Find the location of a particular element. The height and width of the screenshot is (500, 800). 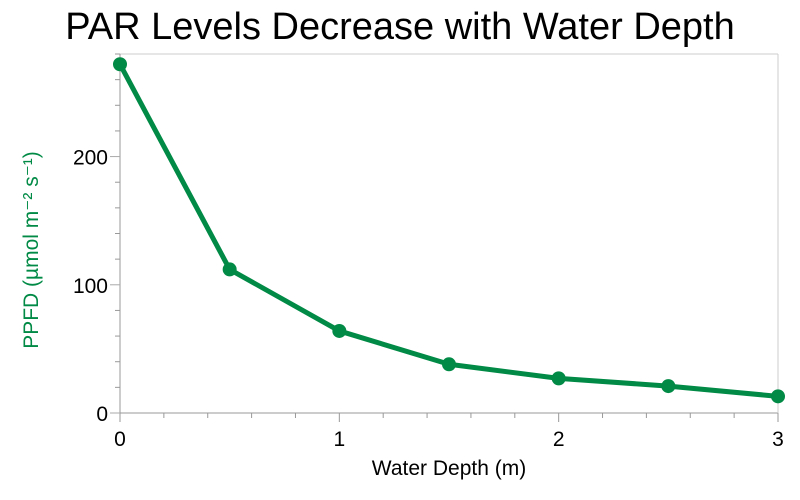

x-tick-label: 0 is located at coordinates (120, 439).